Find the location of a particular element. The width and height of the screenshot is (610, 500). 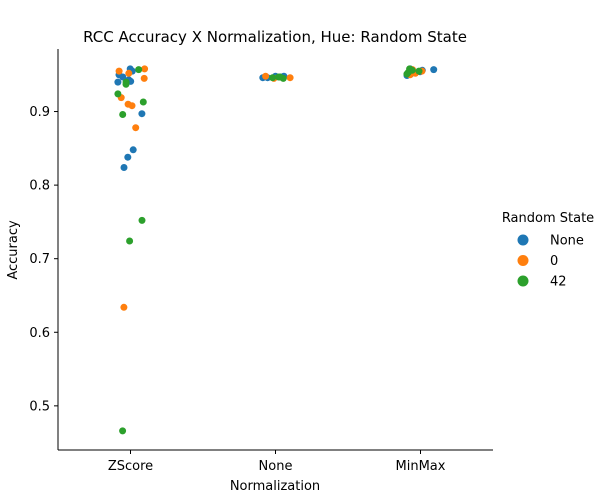

x-tick-label: ZScore is located at coordinates (130, 466).